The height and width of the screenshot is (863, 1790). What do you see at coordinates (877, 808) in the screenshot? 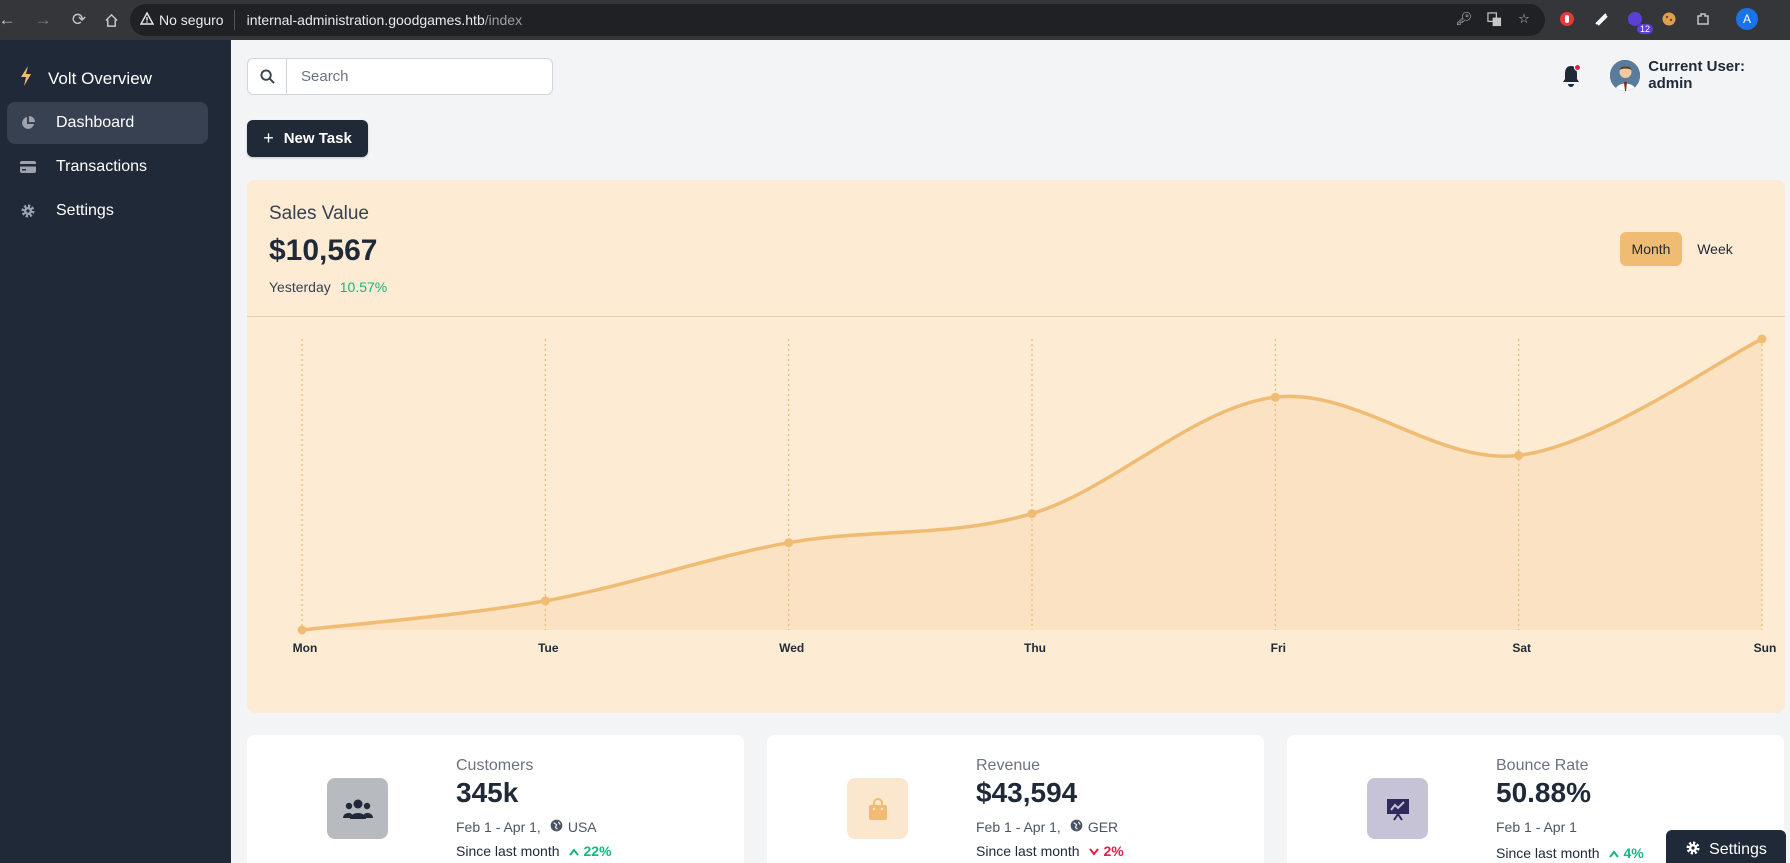
I see `shopping-bag-icon` at bounding box center [877, 808].